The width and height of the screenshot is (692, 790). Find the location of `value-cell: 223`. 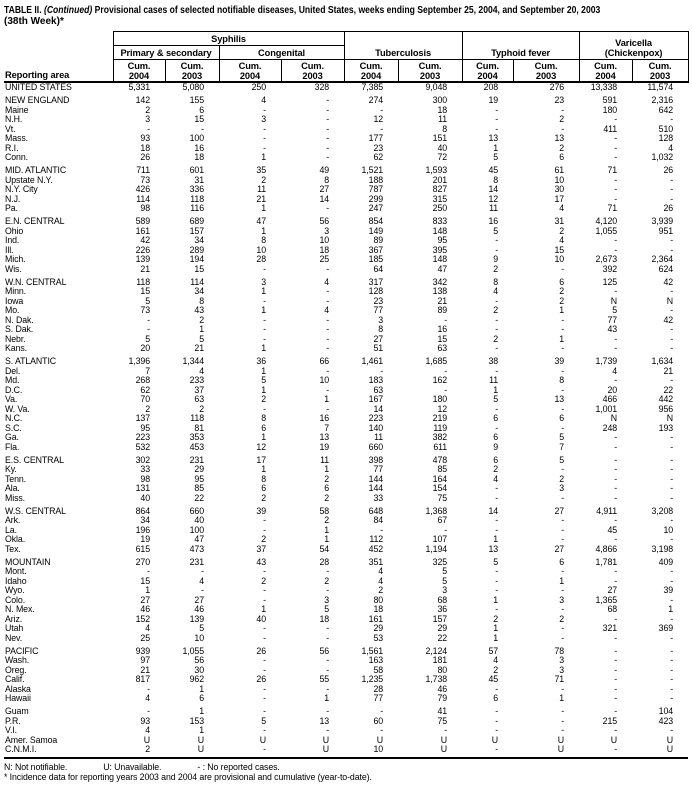

value-cell: 223 is located at coordinates (376, 418).